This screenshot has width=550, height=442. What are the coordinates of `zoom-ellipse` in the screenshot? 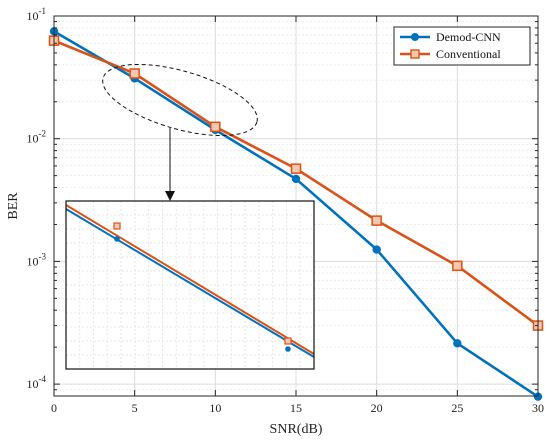 It's located at (180, 100).